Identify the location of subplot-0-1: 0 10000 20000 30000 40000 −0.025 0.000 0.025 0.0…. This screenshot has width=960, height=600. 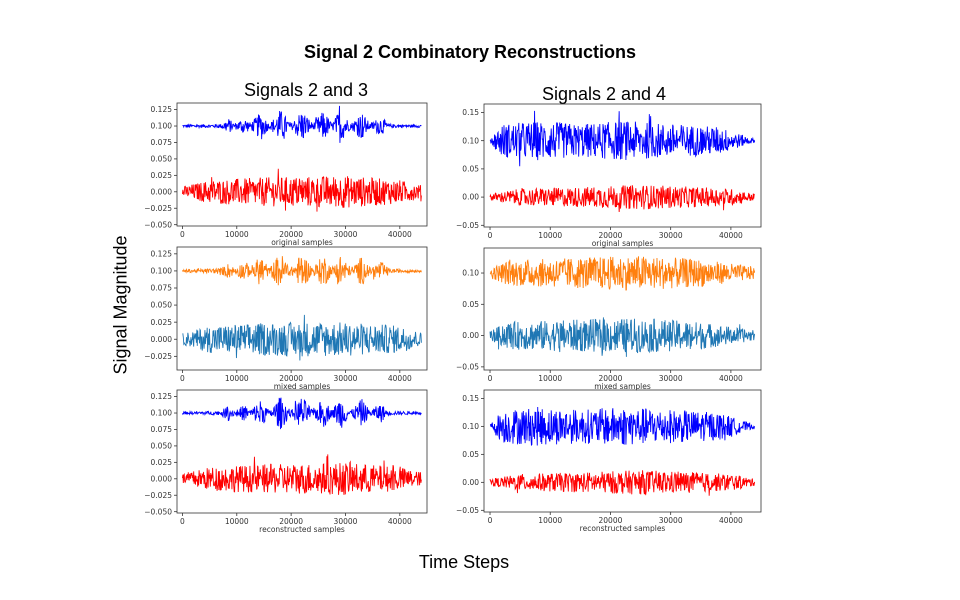
(286, 318).